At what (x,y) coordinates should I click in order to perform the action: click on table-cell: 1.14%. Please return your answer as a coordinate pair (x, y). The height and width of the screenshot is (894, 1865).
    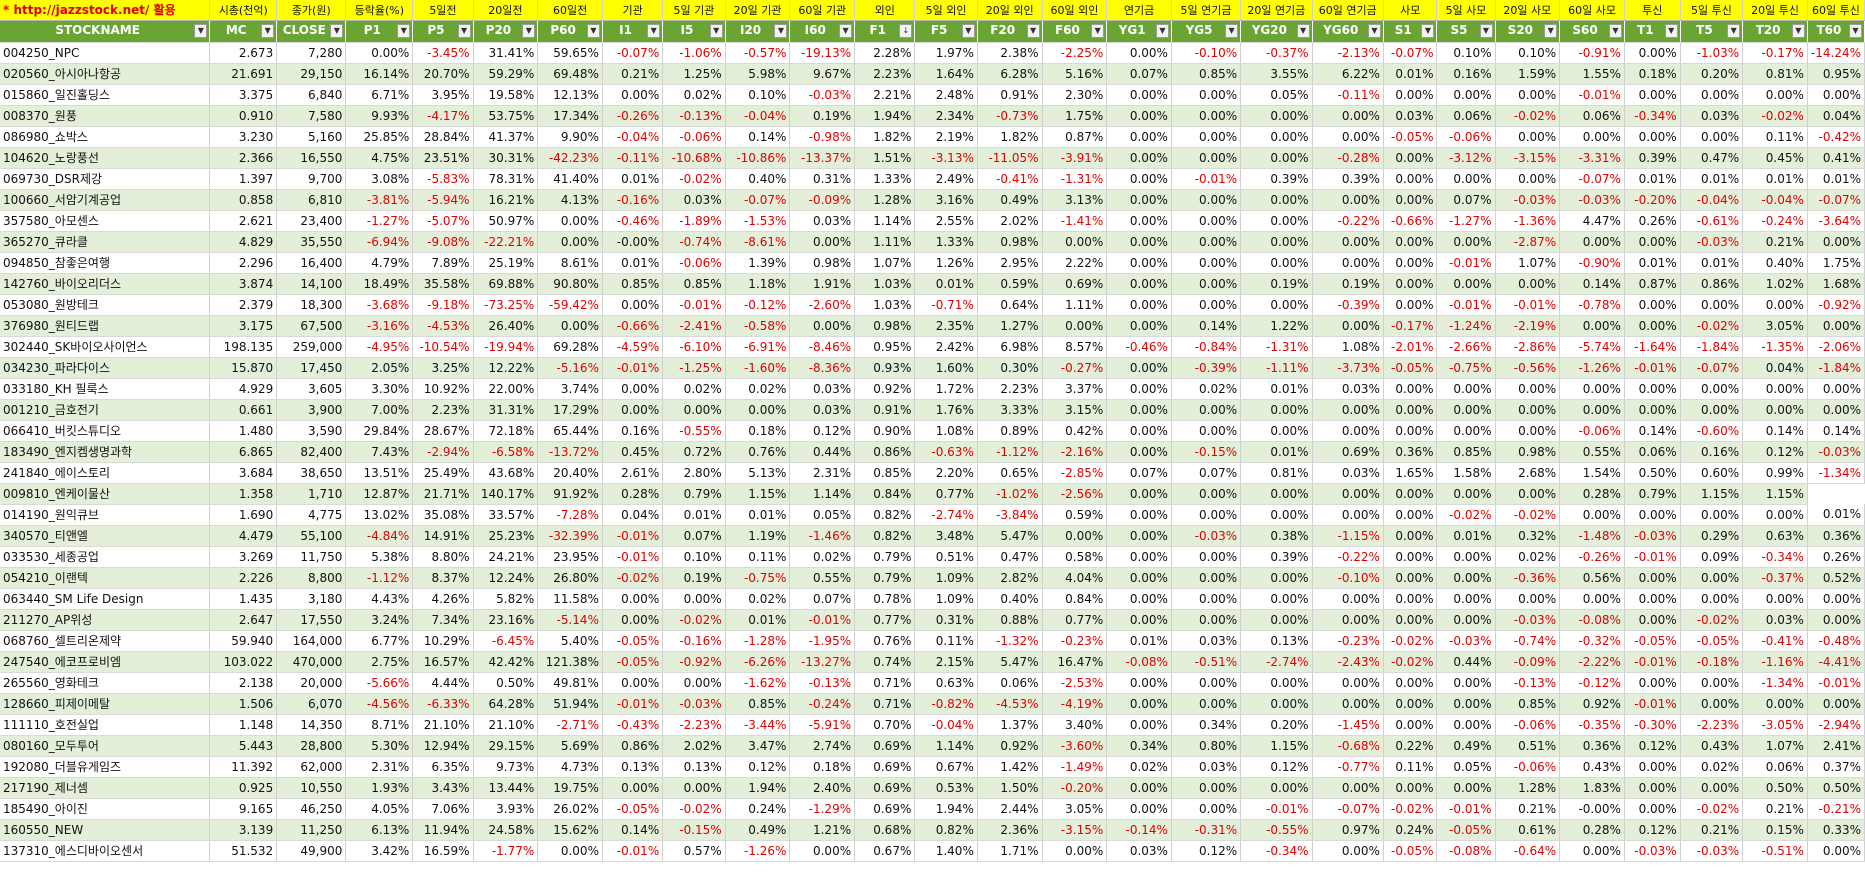
    Looking at the image, I should click on (885, 221).